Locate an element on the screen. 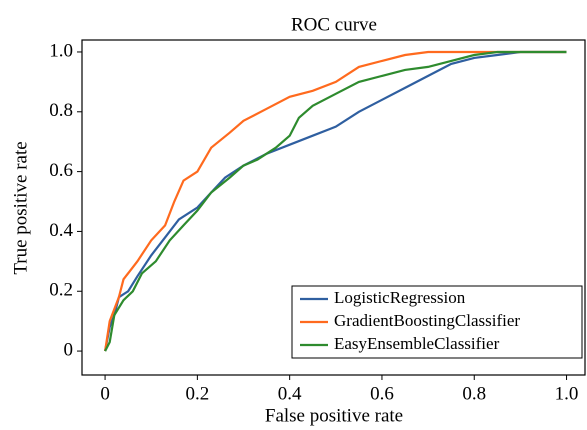 This screenshot has width=587, height=430. y-tick-label: 1.0 is located at coordinates (61, 50).